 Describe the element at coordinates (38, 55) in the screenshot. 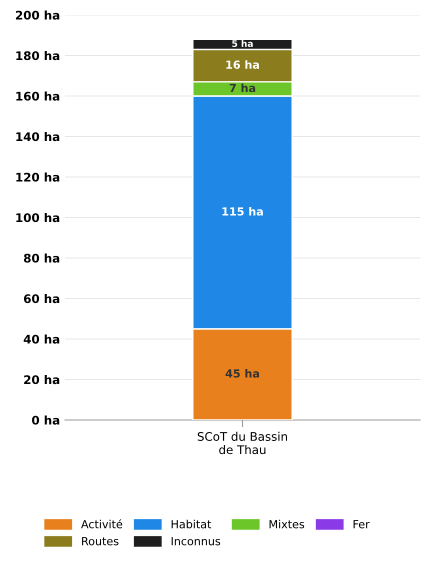

I see `y-tick-label: 180 ha` at that location.